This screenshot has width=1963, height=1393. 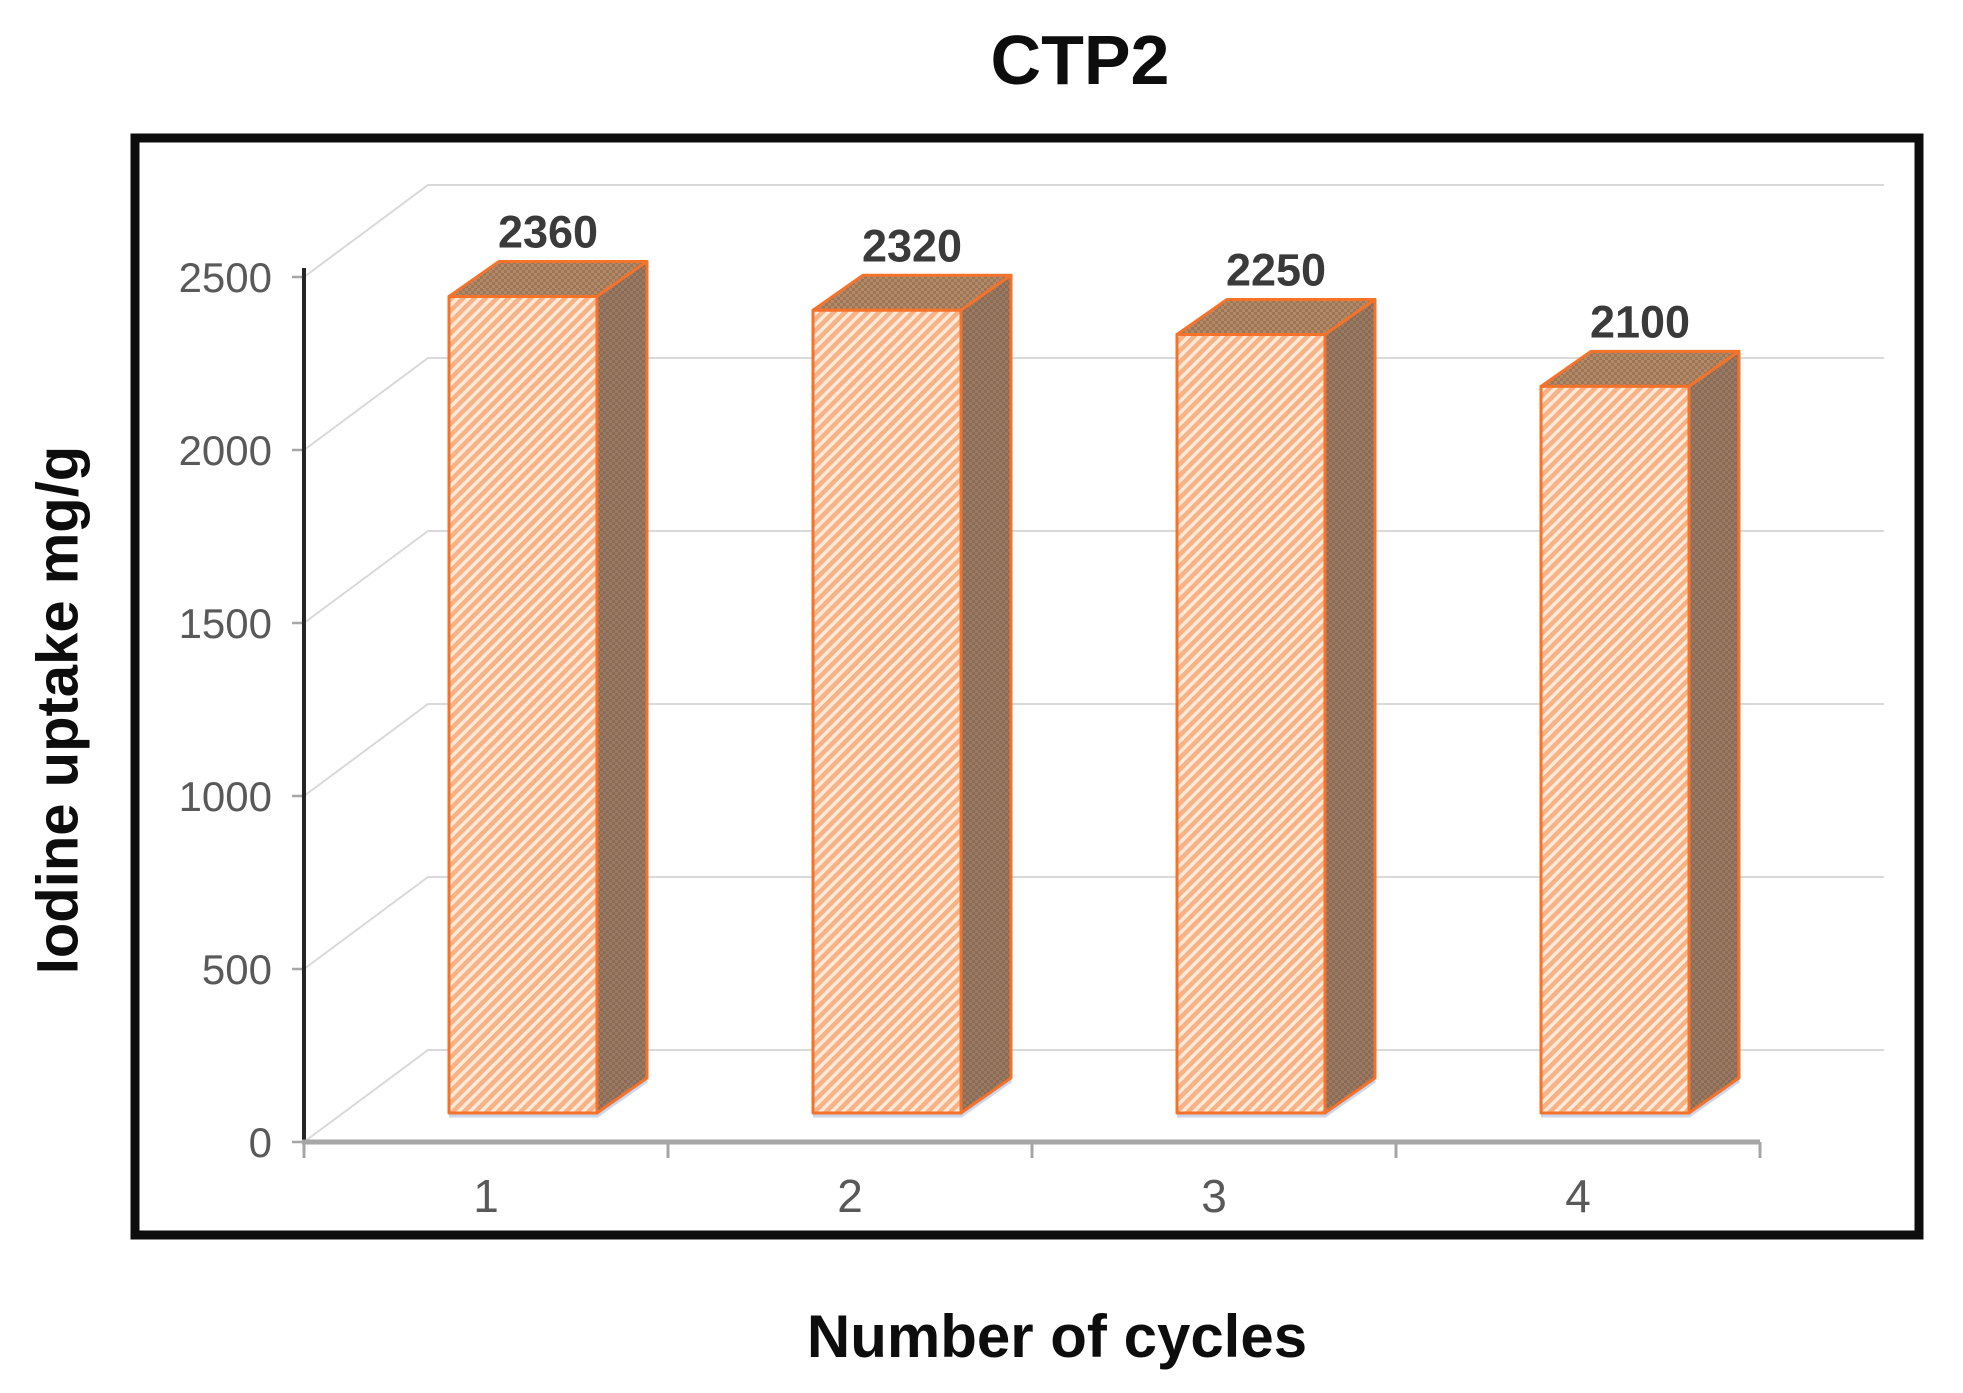 What do you see at coordinates (850, 1196) in the screenshot?
I see `x-category-label: 2` at bounding box center [850, 1196].